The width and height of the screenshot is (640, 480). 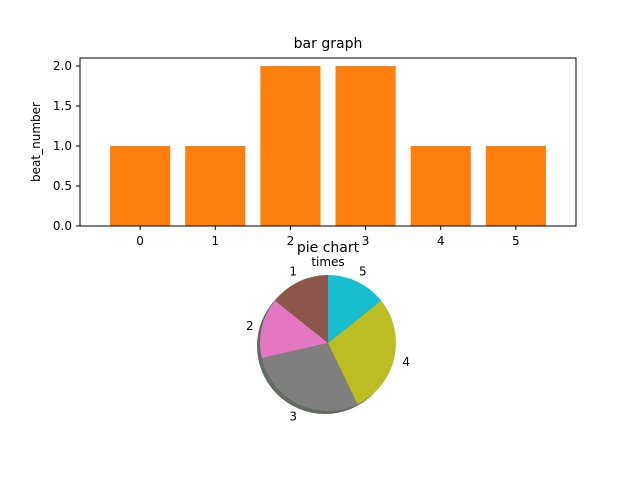 What do you see at coordinates (293, 416) in the screenshot?
I see `pie-slice-label: 3` at bounding box center [293, 416].